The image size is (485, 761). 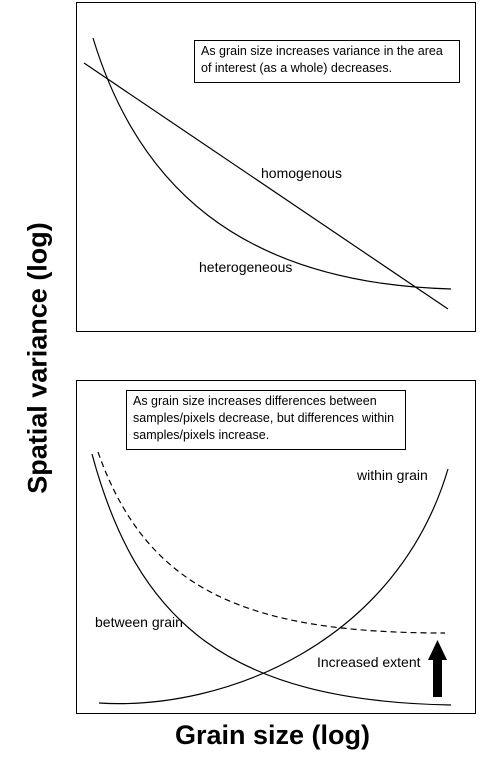 I want to click on x-axis-label: Grain size (log), so click(x=272, y=735).